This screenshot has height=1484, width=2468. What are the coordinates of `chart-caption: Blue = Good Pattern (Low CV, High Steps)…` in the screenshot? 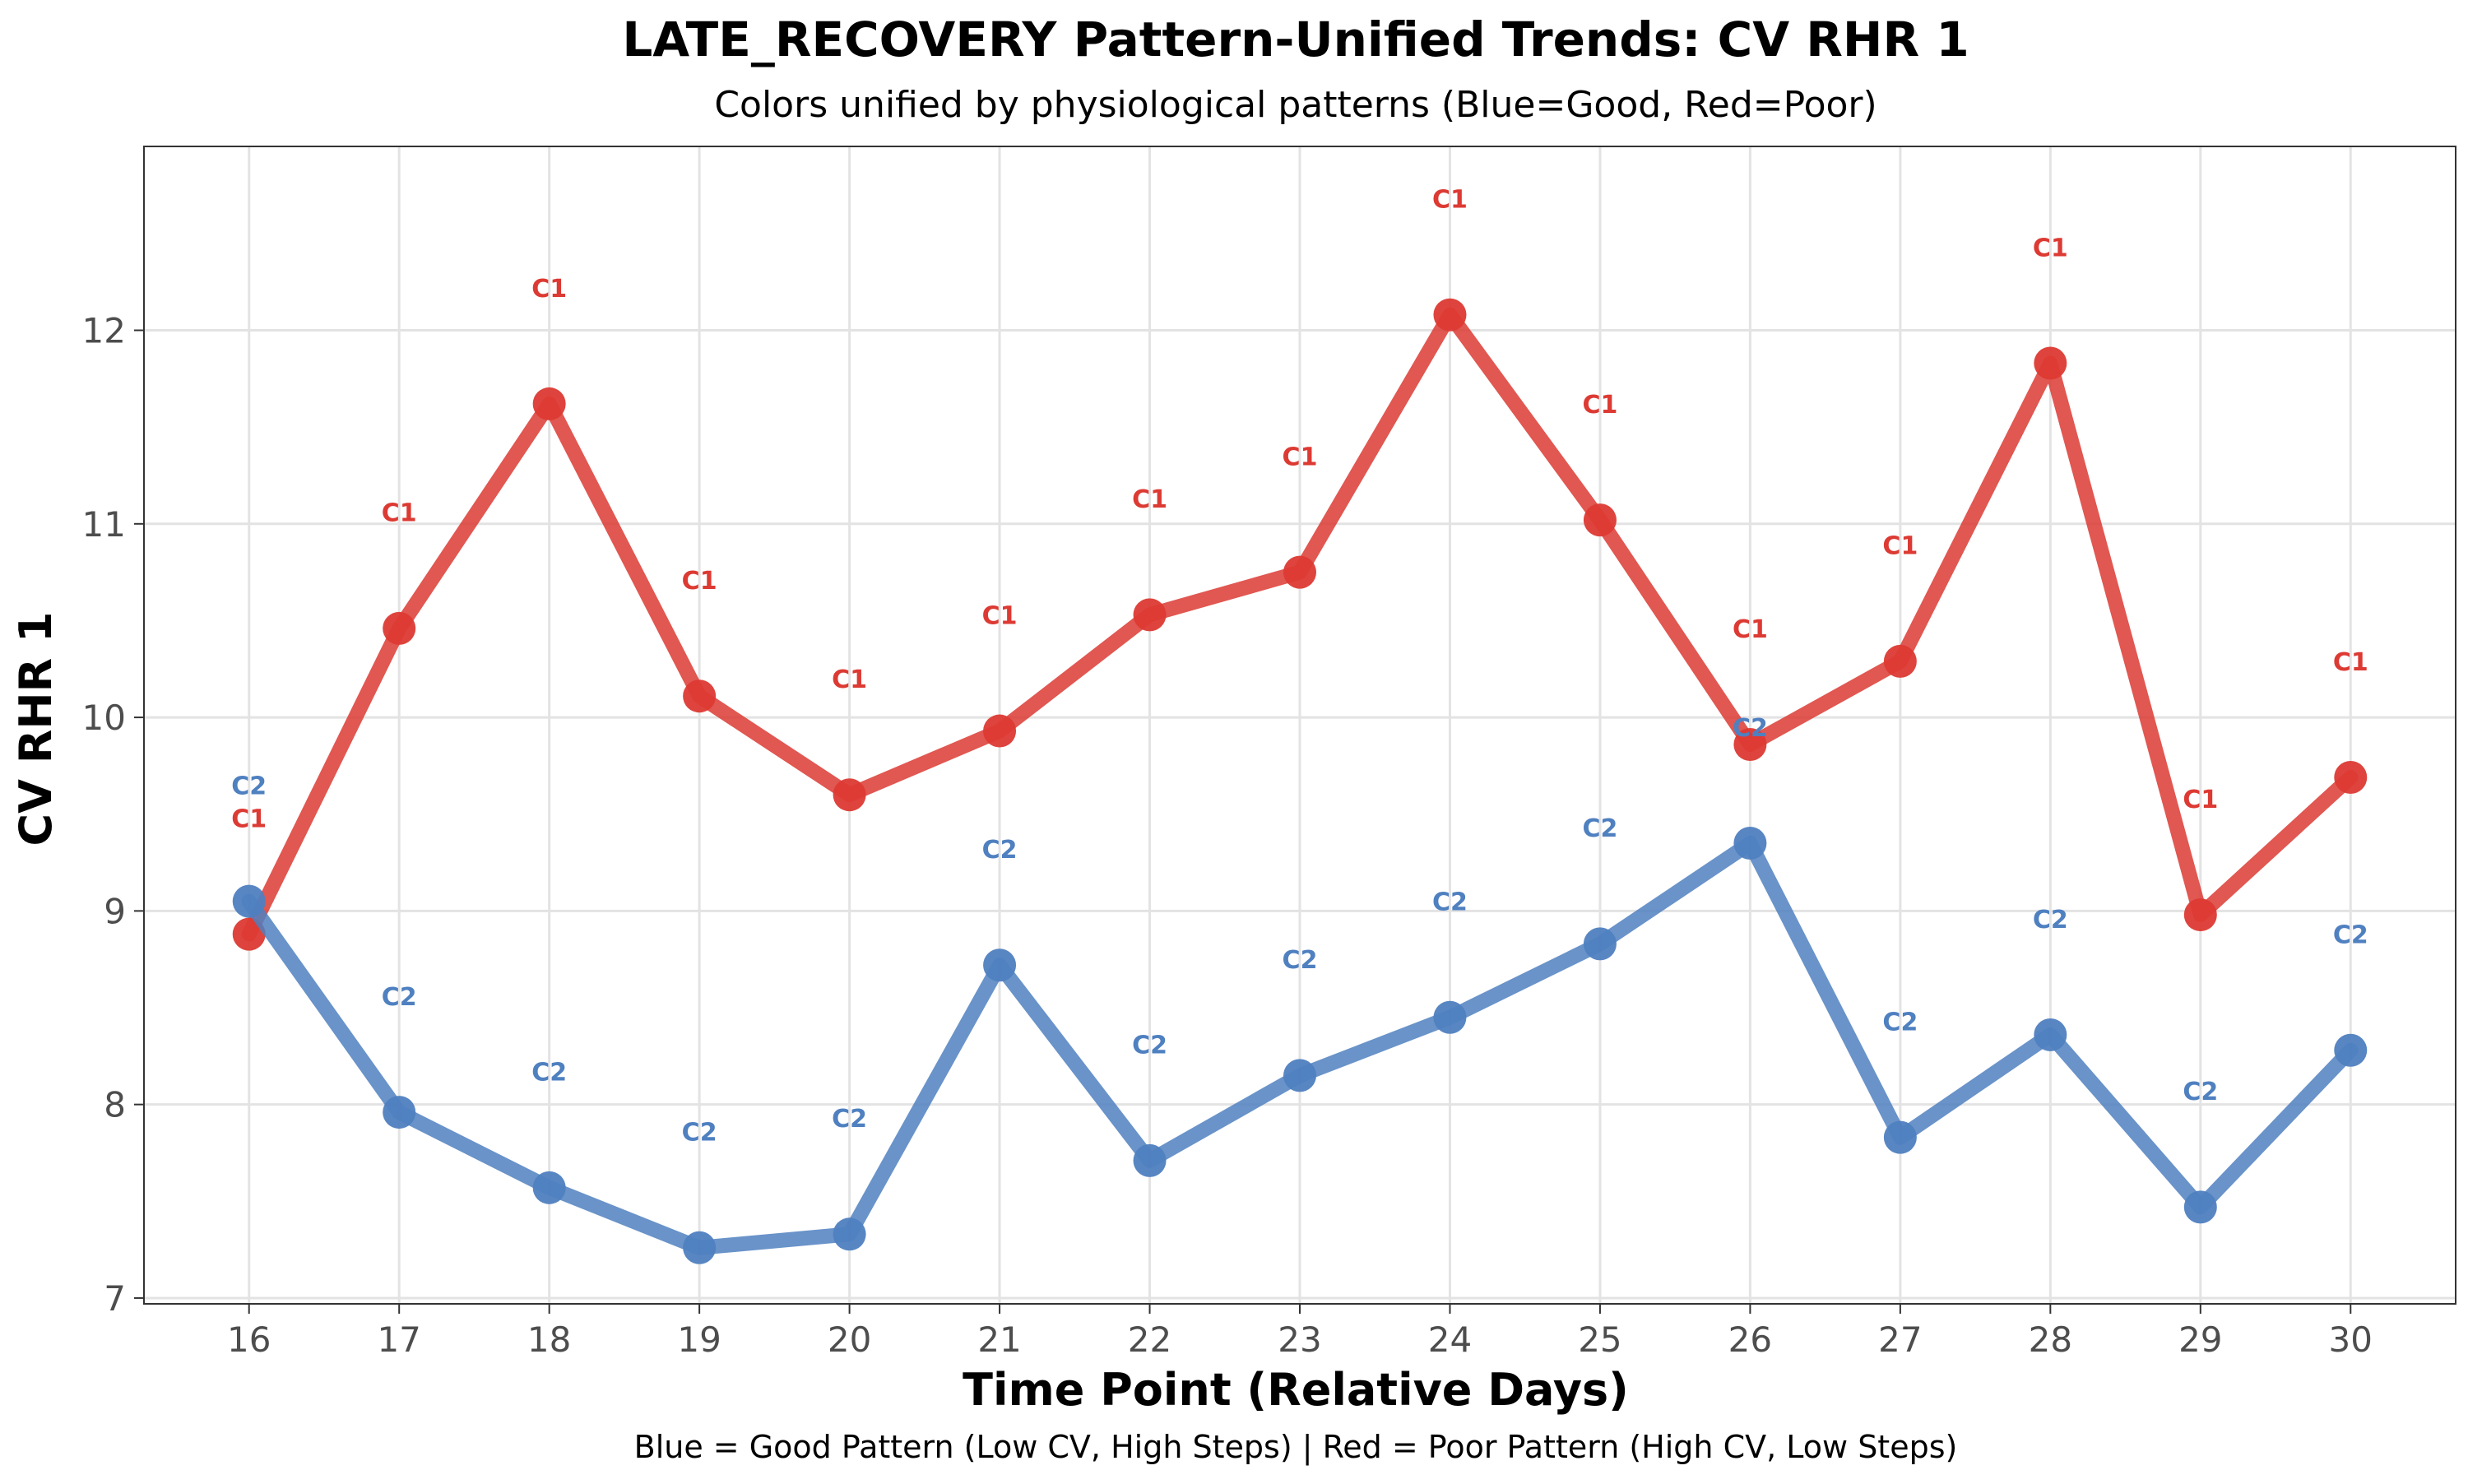 It's located at (1296, 1447).